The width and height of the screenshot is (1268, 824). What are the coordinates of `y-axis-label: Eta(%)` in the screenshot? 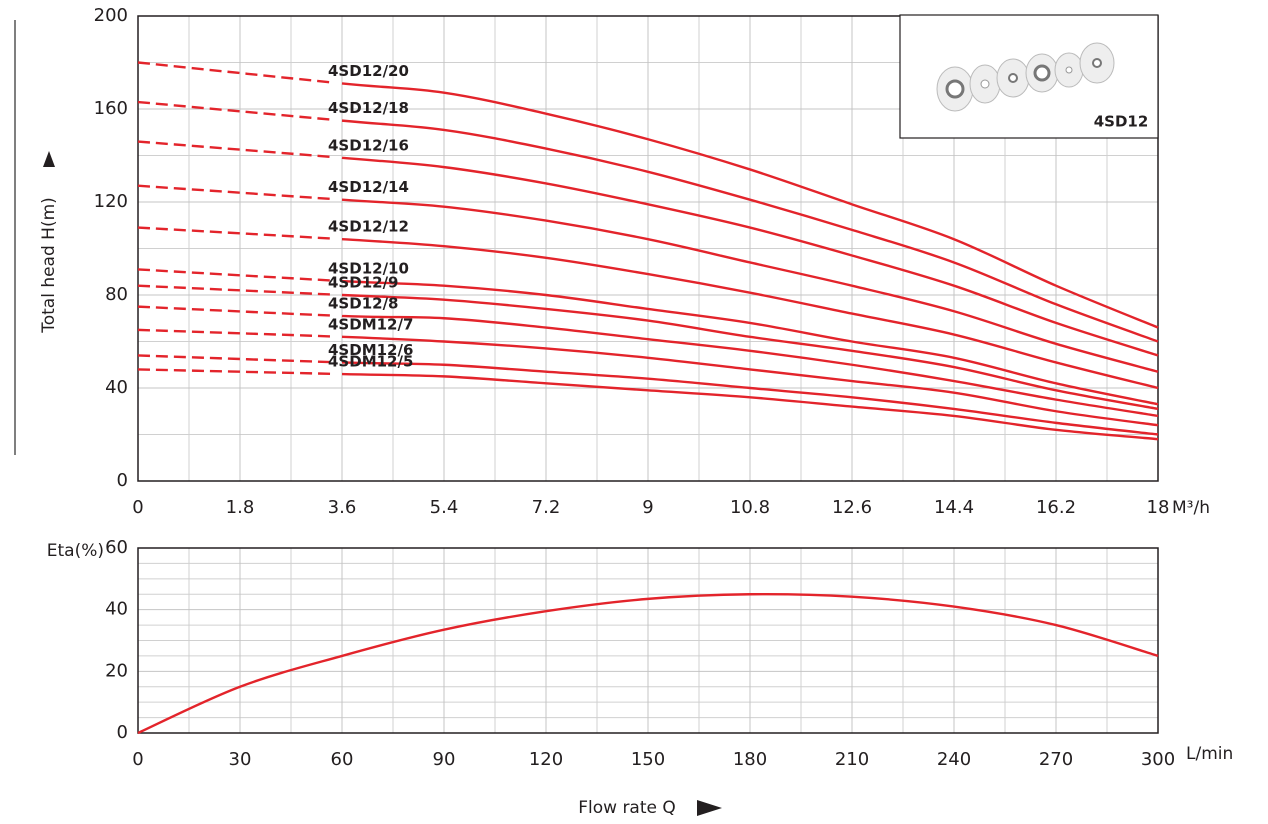 It's located at (75, 551).